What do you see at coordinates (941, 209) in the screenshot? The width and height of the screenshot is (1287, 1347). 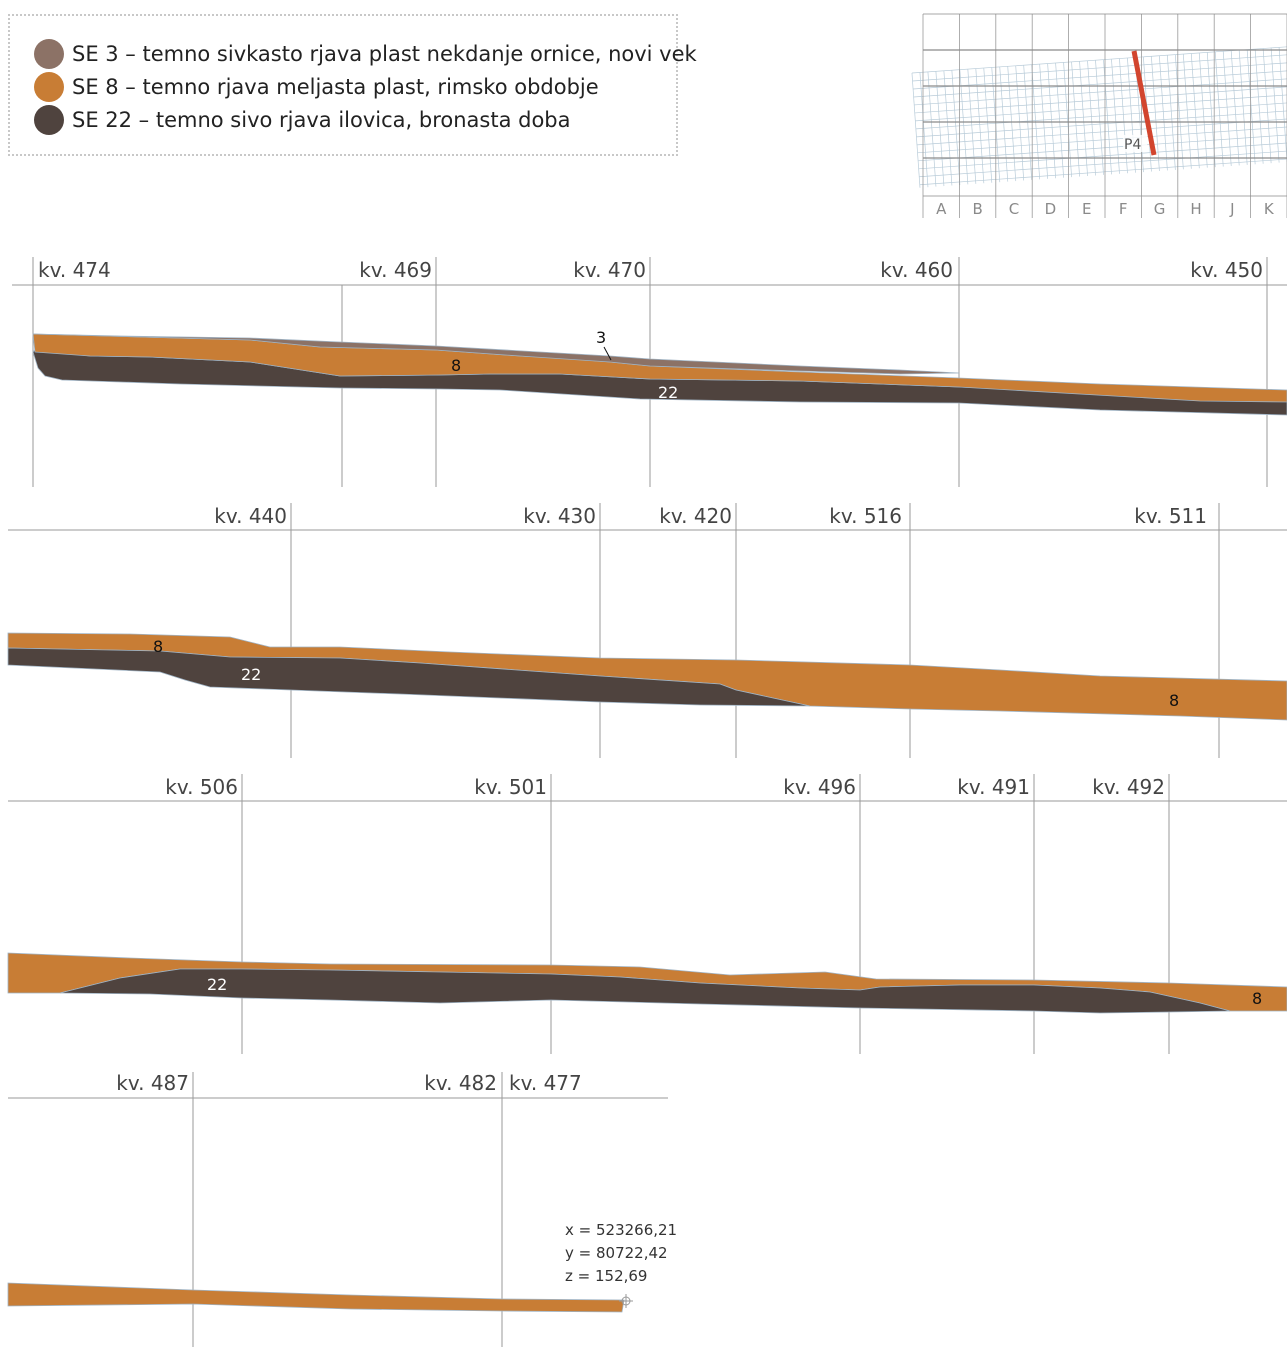 I see `locator-column-label: A` at bounding box center [941, 209].